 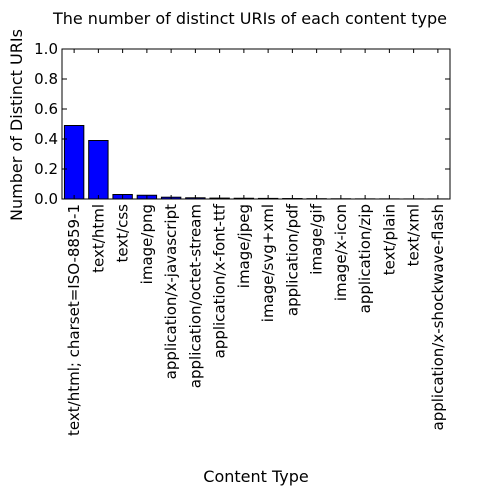 I want to click on x-tick-label-11: image/x-icon, so click(x=341, y=252).